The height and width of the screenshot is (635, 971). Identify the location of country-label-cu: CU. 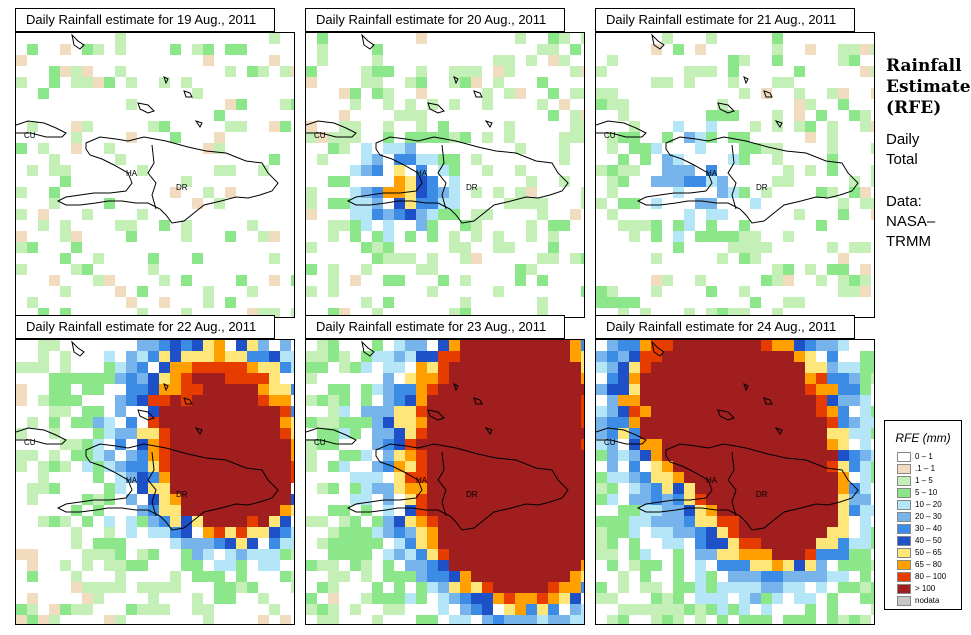
(610, 442).